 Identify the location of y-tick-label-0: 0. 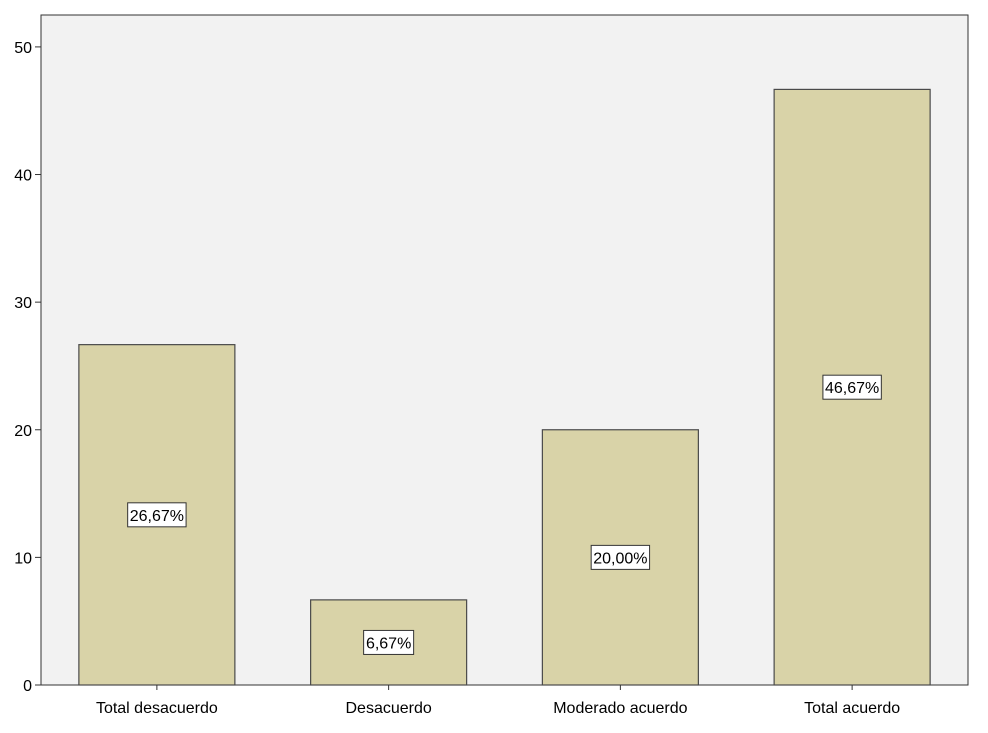
(27, 686).